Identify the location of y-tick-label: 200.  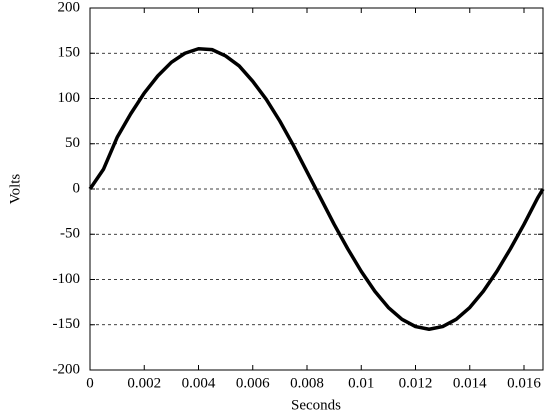
(69, 7).